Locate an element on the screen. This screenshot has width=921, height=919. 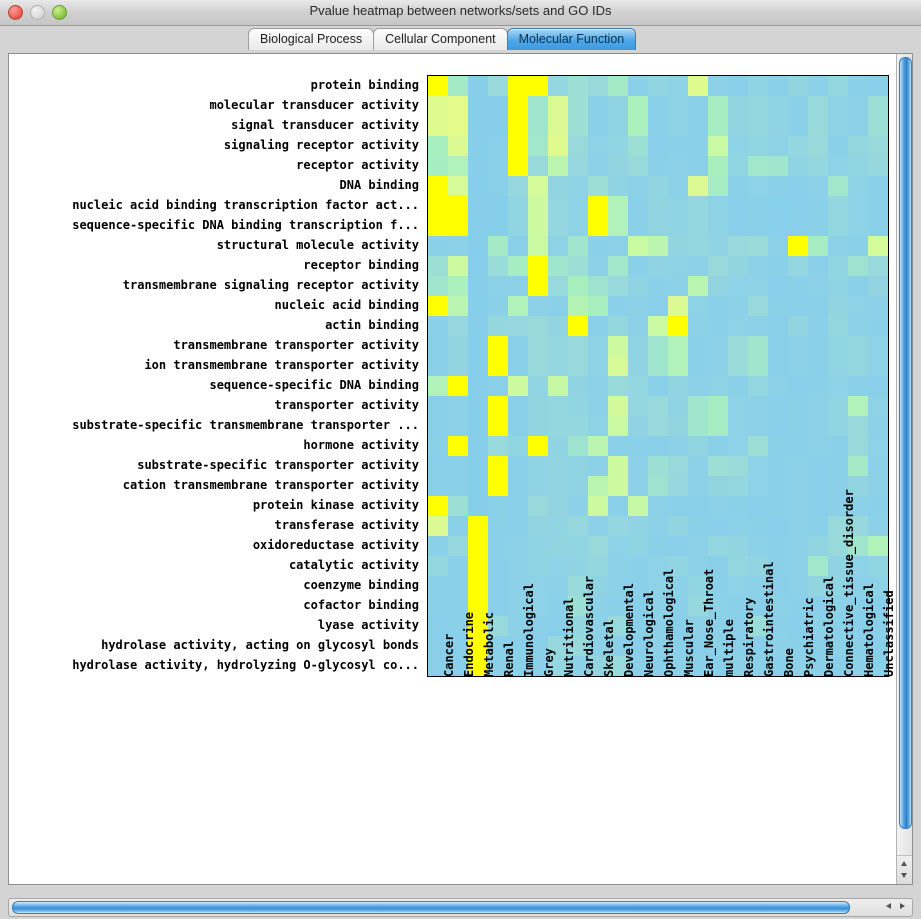
zoom-icon is located at coordinates (59, 12).